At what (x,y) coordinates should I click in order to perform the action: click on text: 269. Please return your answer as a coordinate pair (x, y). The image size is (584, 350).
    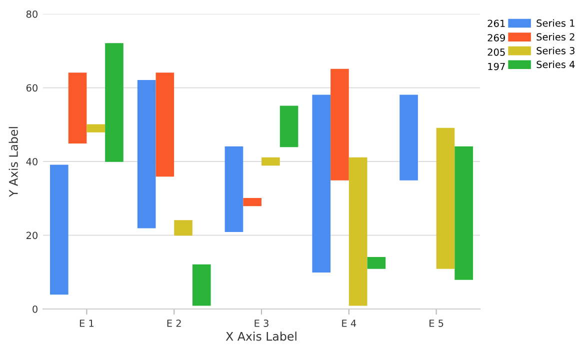
    Looking at the image, I should click on (496, 38).